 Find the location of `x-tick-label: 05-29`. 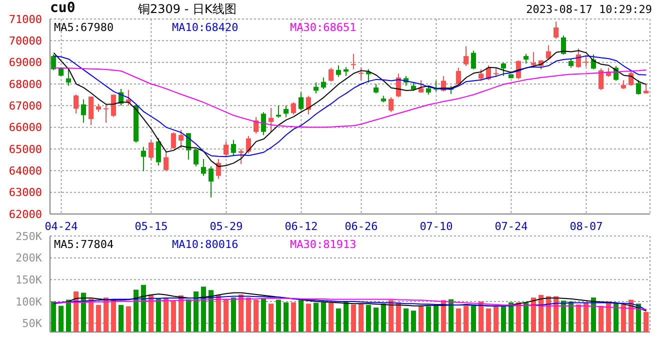

x-tick-label: 05-29 is located at coordinates (226, 226).